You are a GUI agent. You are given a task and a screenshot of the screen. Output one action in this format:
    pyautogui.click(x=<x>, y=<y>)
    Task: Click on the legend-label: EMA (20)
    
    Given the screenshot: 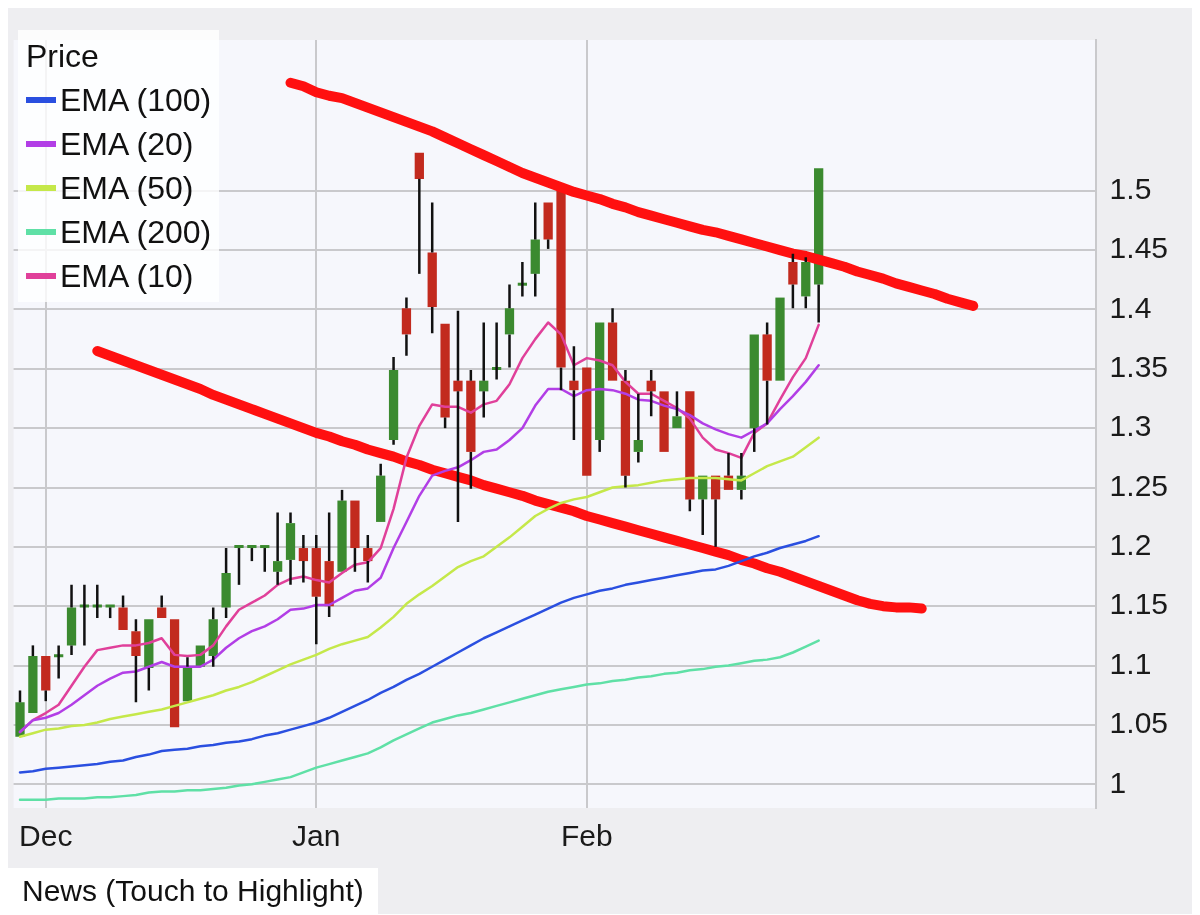 What is the action you would take?
    pyautogui.click(x=127, y=144)
    